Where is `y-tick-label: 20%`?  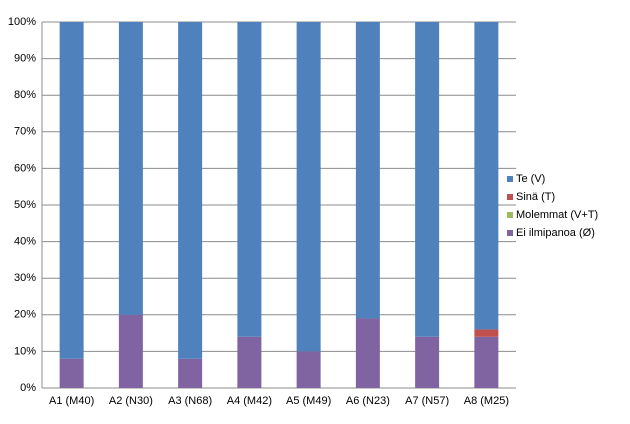
y-tick-label: 20% is located at coordinates (25, 315).